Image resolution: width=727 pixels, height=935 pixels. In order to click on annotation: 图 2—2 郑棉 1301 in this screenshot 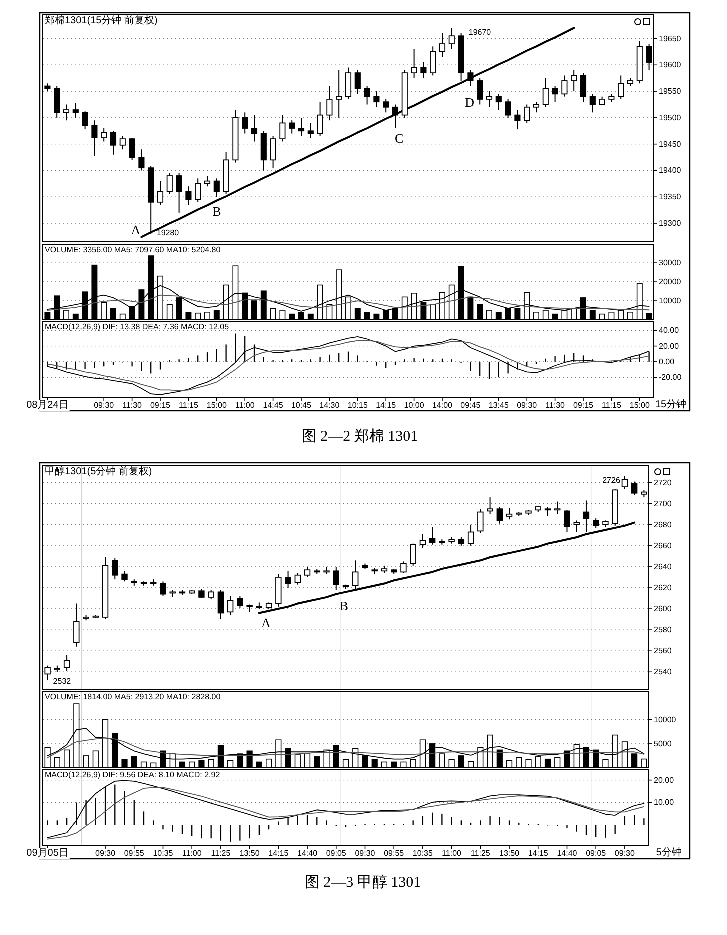, I will do `click(360, 437)`.